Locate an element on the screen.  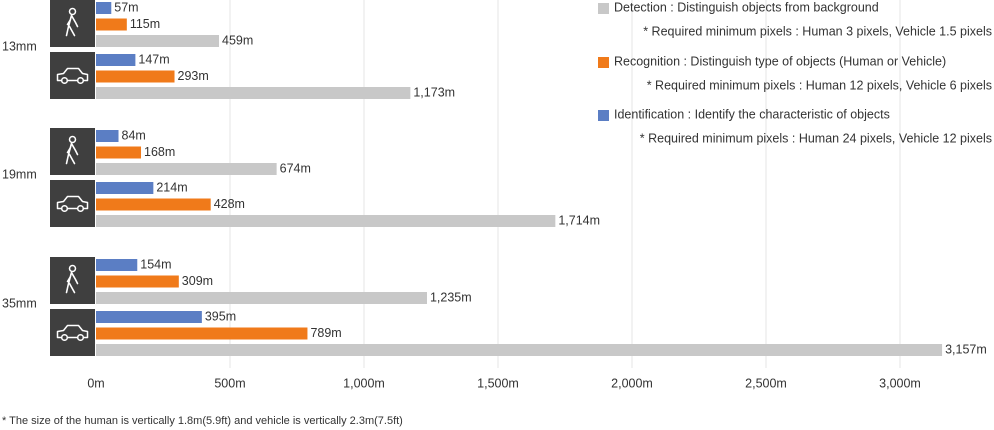
value-label: 84m is located at coordinates (134, 135).